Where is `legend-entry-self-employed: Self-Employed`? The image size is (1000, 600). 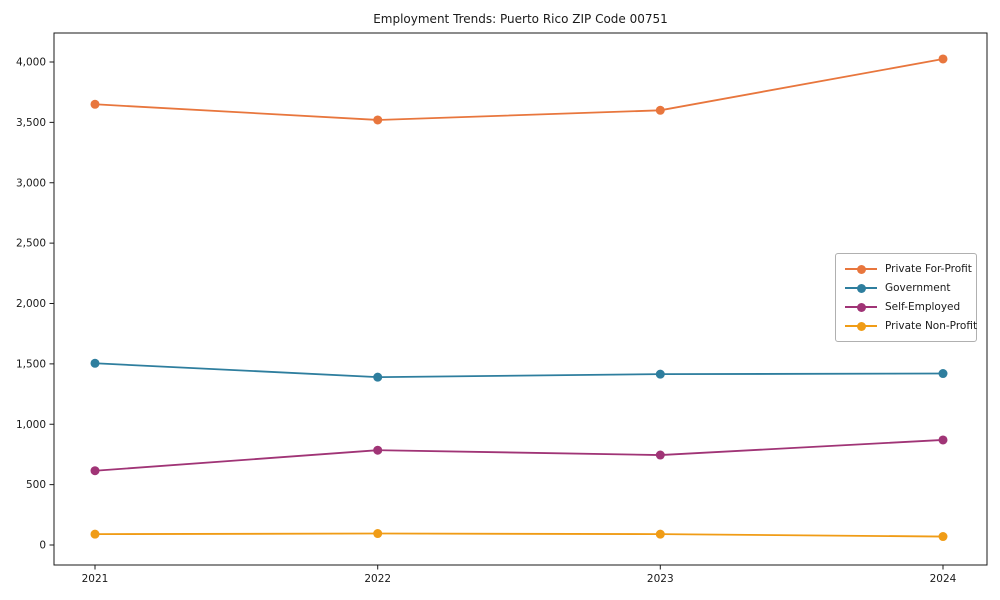
legend-entry-self-employed: Self-Employed is located at coordinates (906, 307).